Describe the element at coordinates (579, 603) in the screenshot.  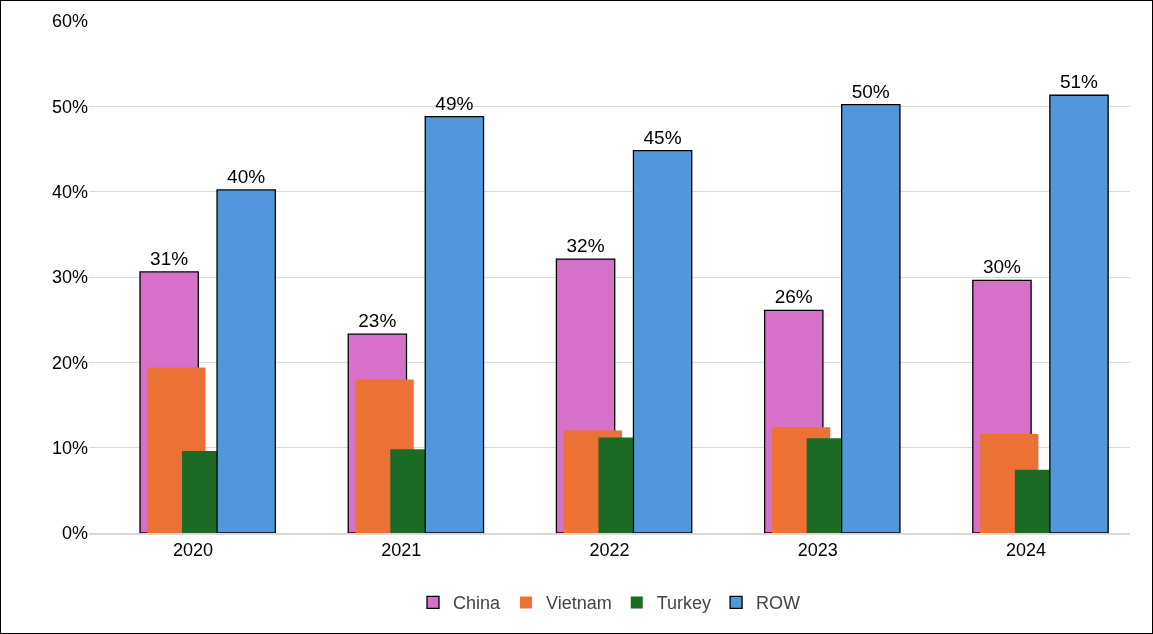
I see `legend-label: Vietnam` at that location.